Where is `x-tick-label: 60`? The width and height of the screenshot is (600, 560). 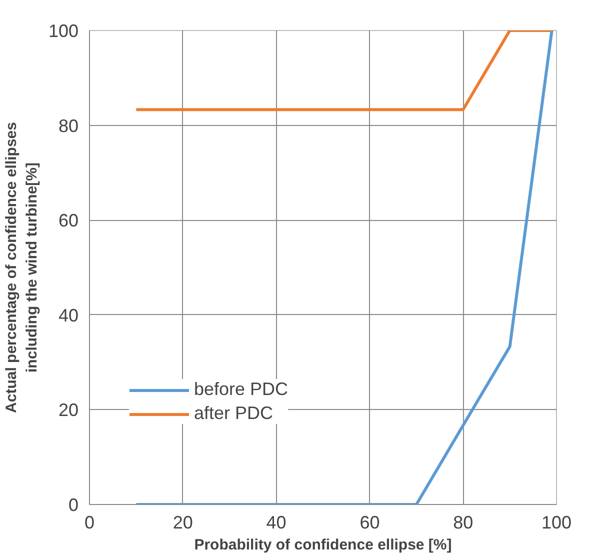 x-tick-label: 60 is located at coordinates (370, 522).